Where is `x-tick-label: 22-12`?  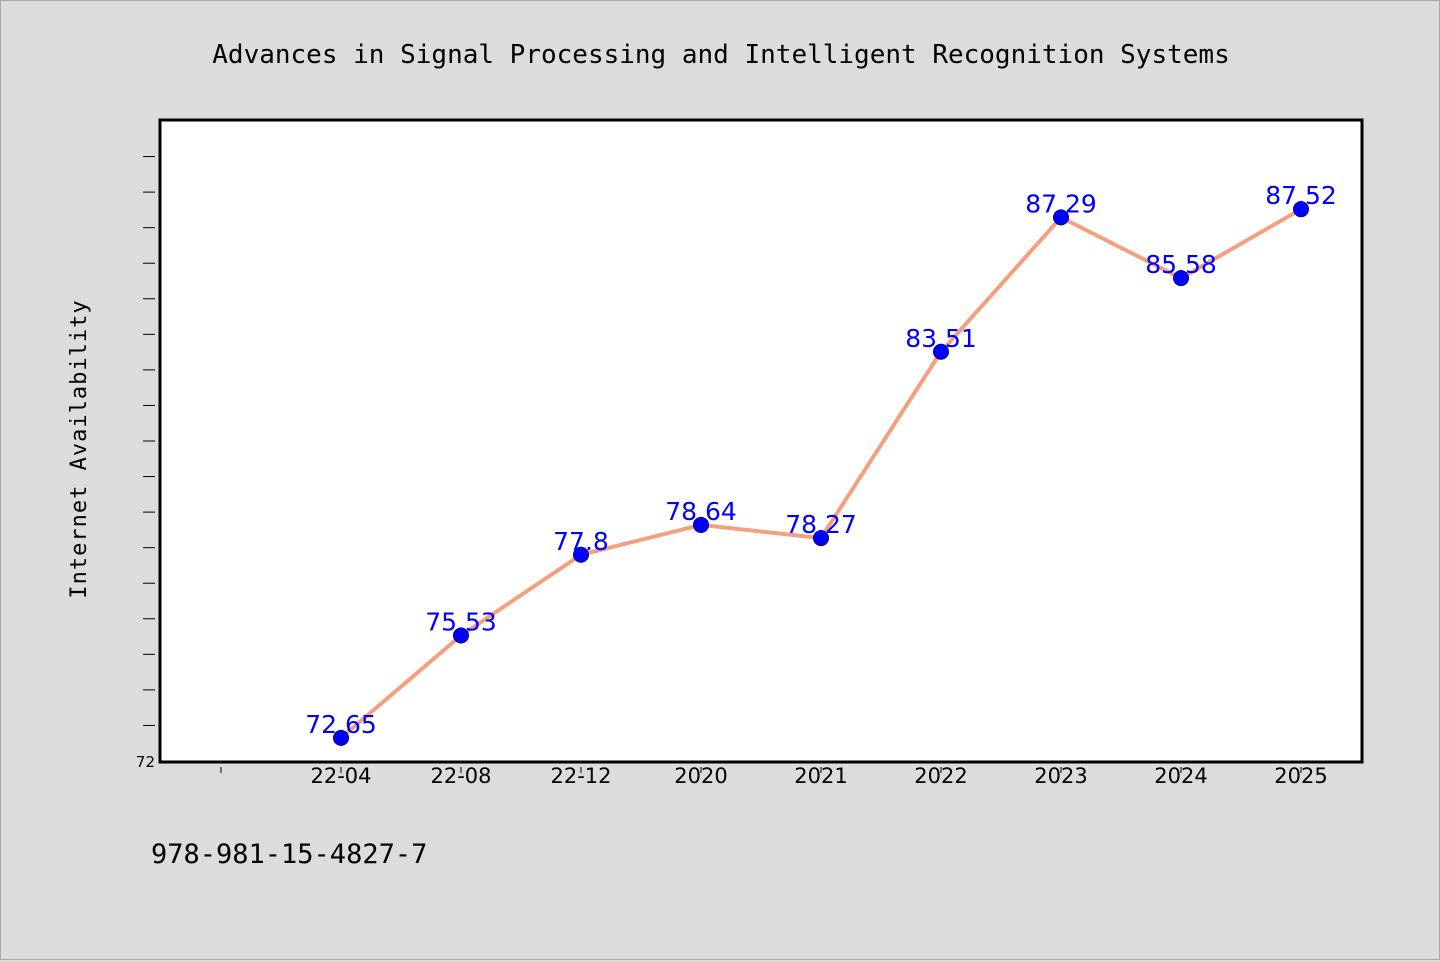 x-tick-label: 22-12 is located at coordinates (580, 776).